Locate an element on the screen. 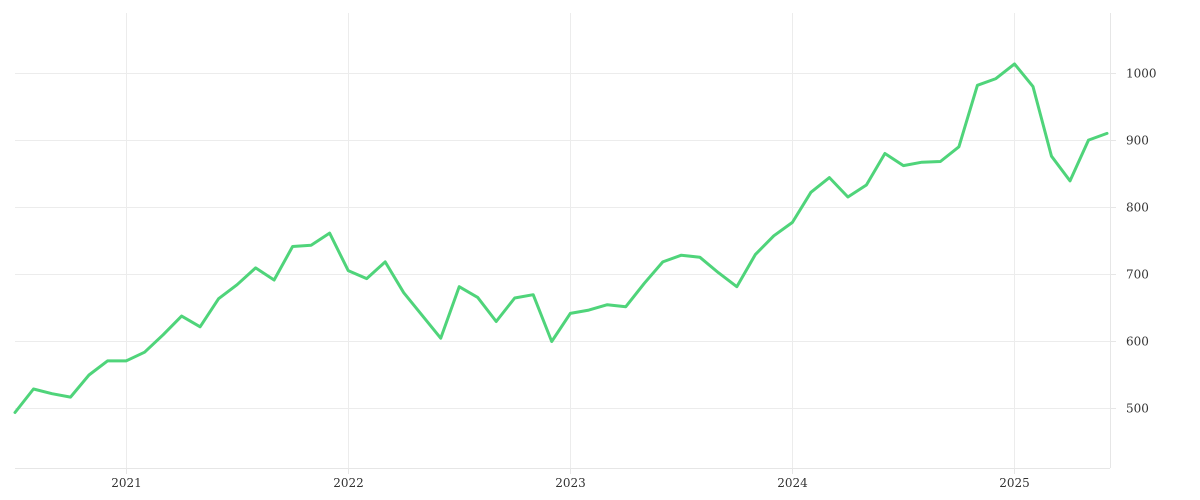 Image resolution: width=1200 pixels, height=500 pixels. y-tick-label: 900 is located at coordinates (1137, 141).